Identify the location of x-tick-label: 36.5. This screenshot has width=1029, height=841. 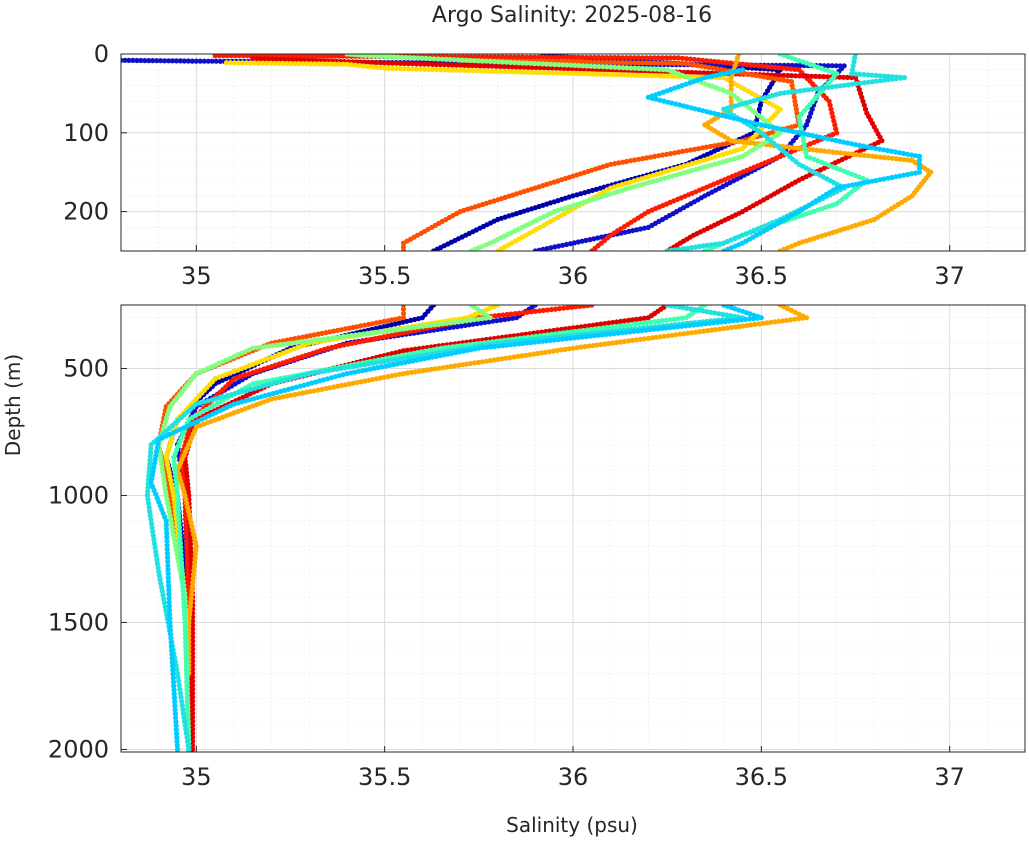
(761, 777).